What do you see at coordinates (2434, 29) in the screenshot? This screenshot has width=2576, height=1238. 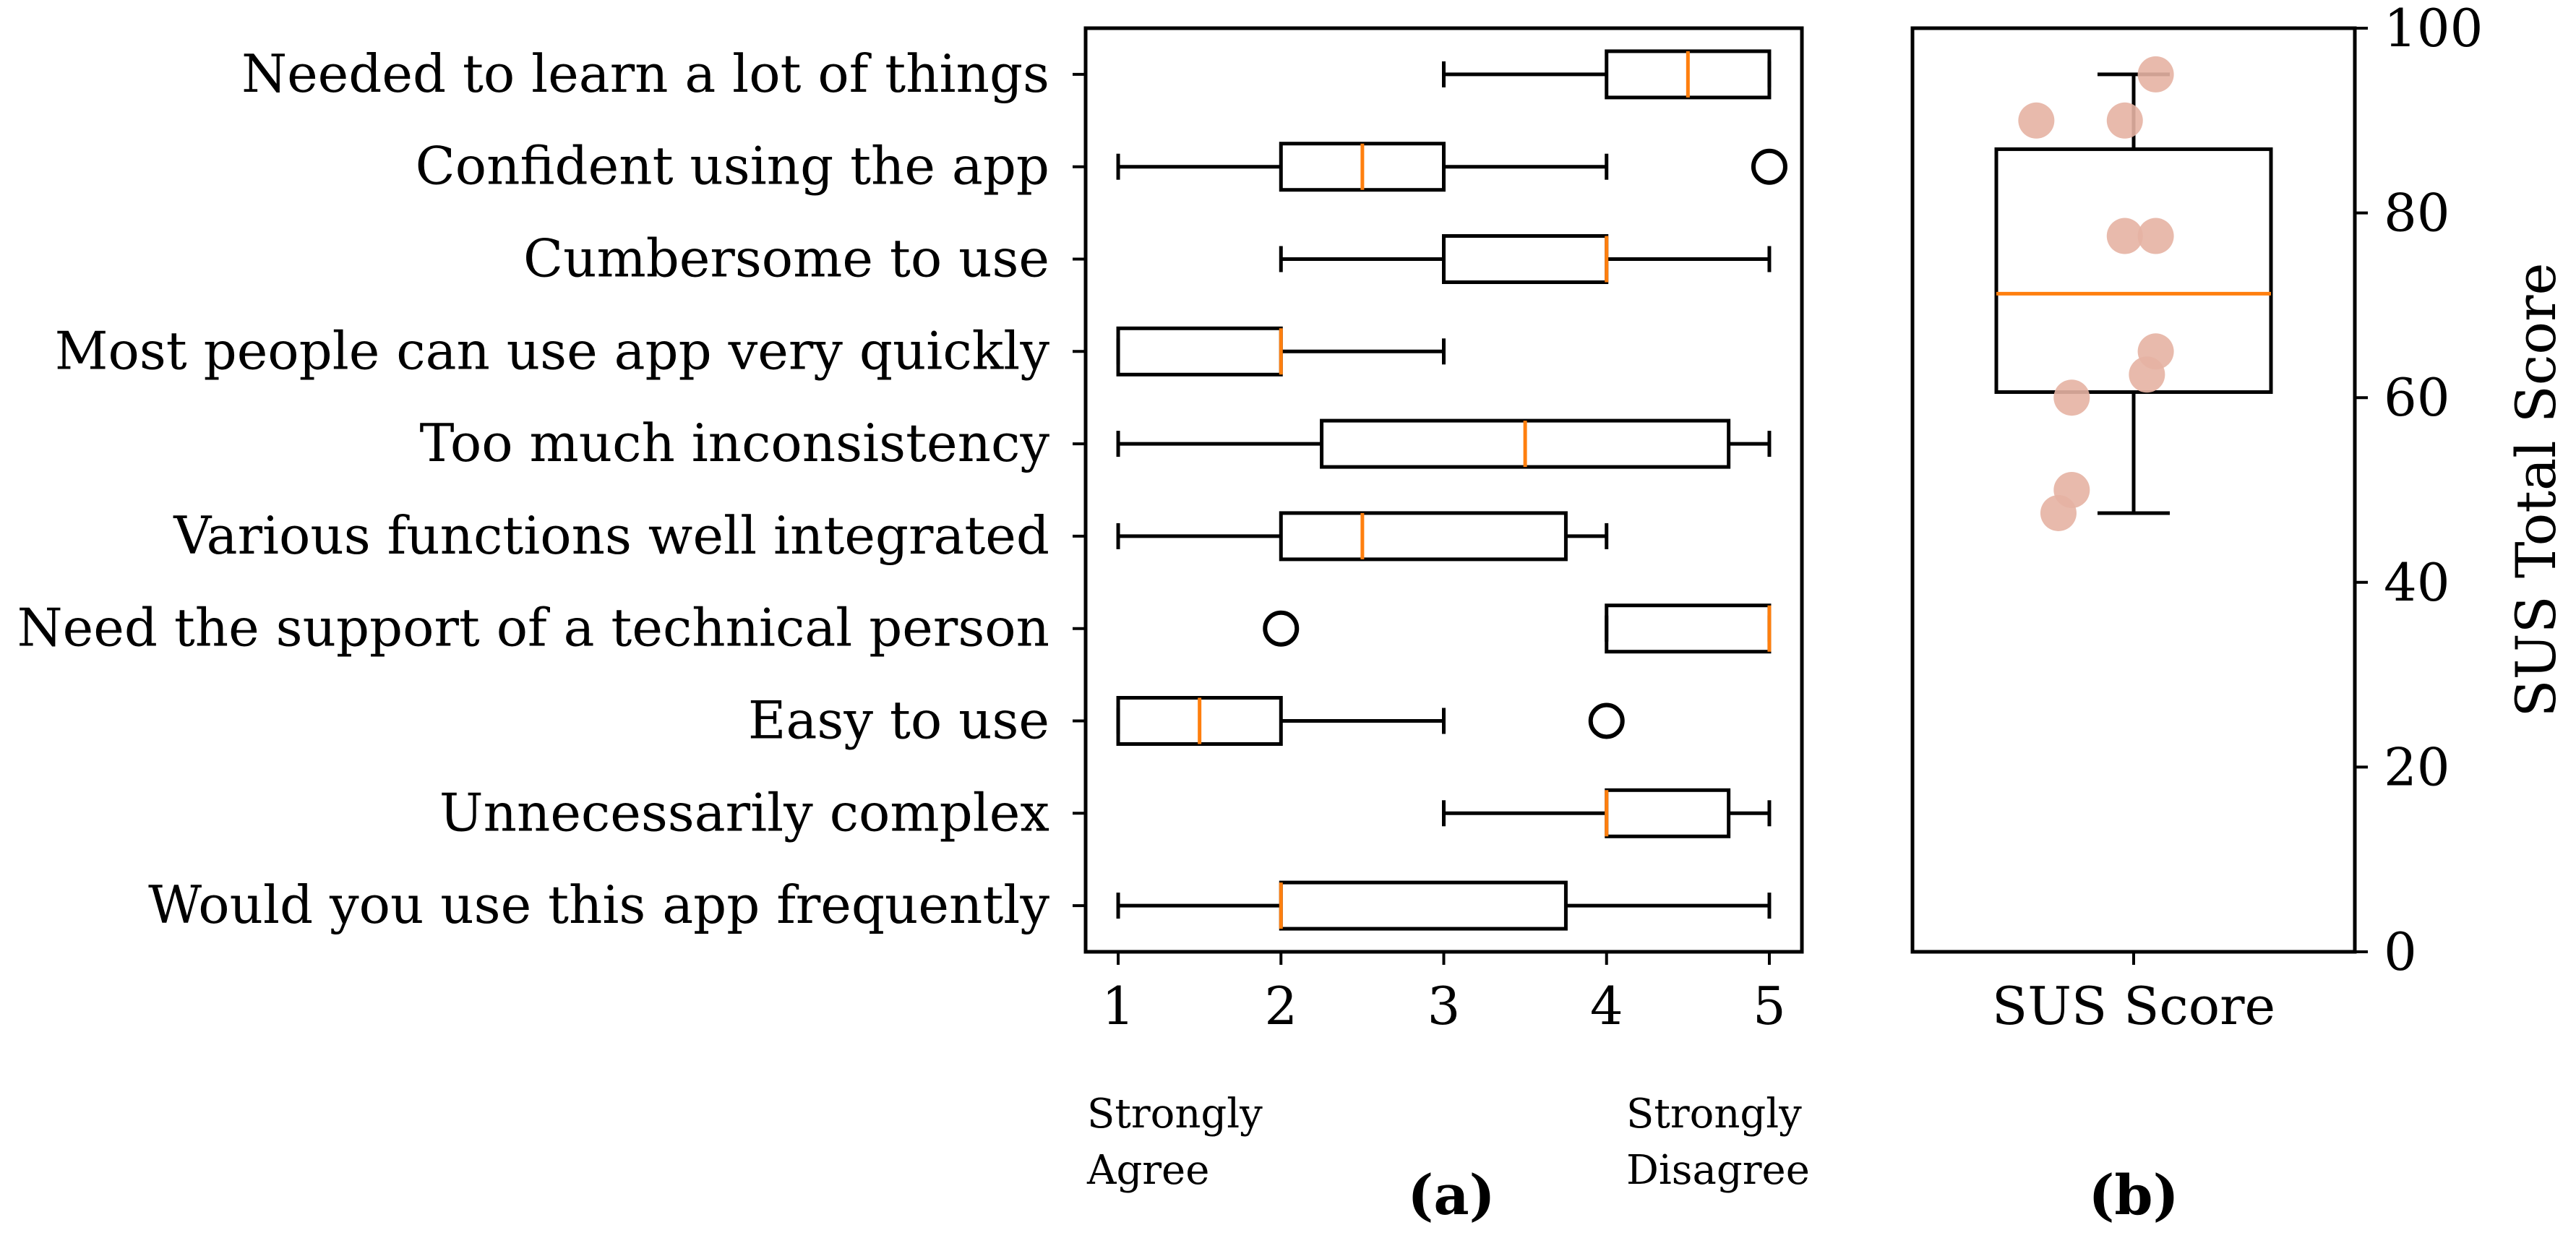 I see `y-tick-label: 100` at bounding box center [2434, 29].